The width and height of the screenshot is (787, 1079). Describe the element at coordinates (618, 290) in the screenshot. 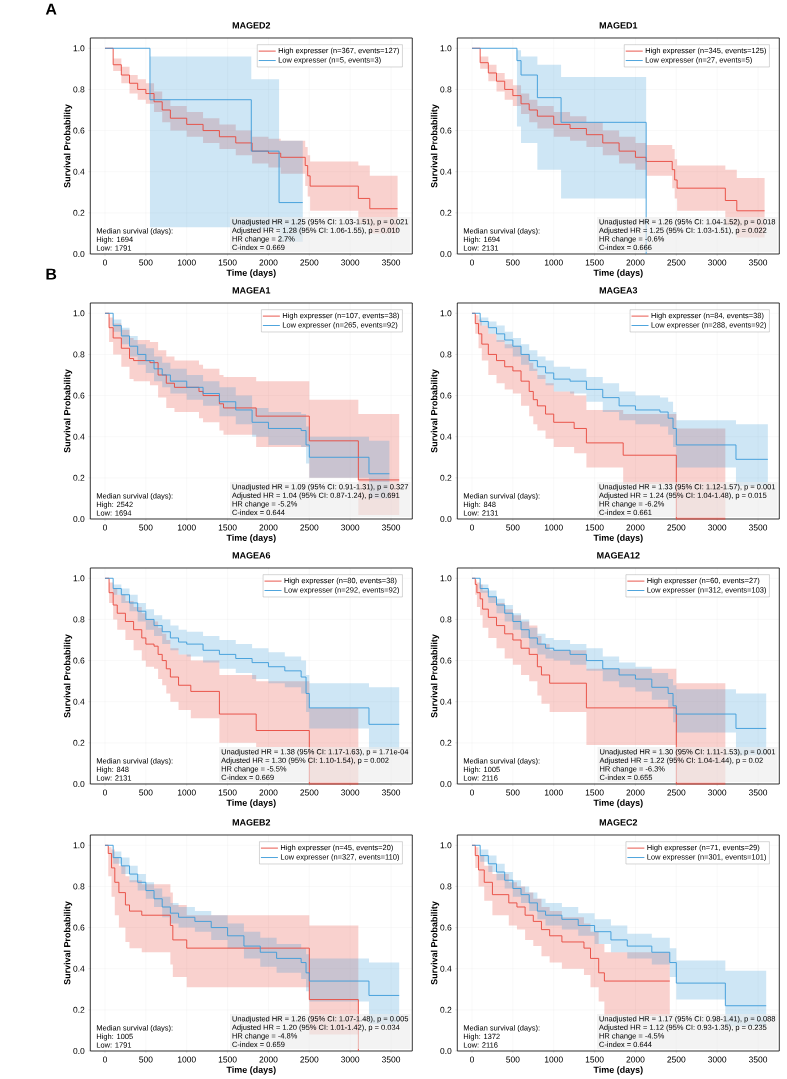

I see `chart-title: MAGEA3` at that location.